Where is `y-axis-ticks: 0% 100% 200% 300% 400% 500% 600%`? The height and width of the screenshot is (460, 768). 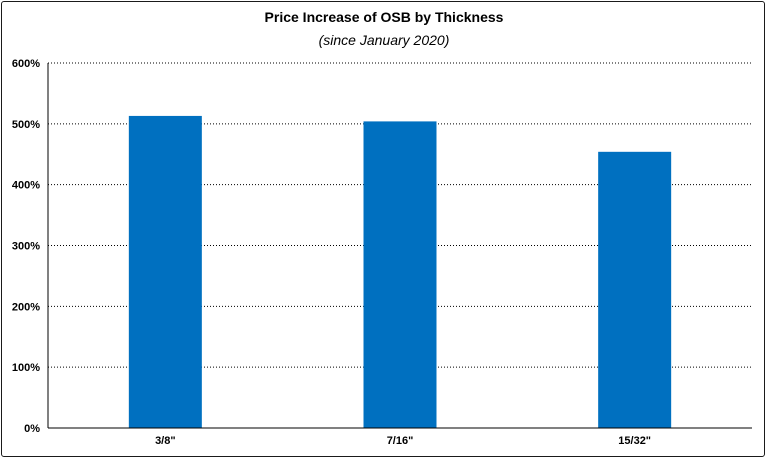 y-axis-ticks: 0% 100% 200% 300% 400% 500% 600% is located at coordinates (26, 246).